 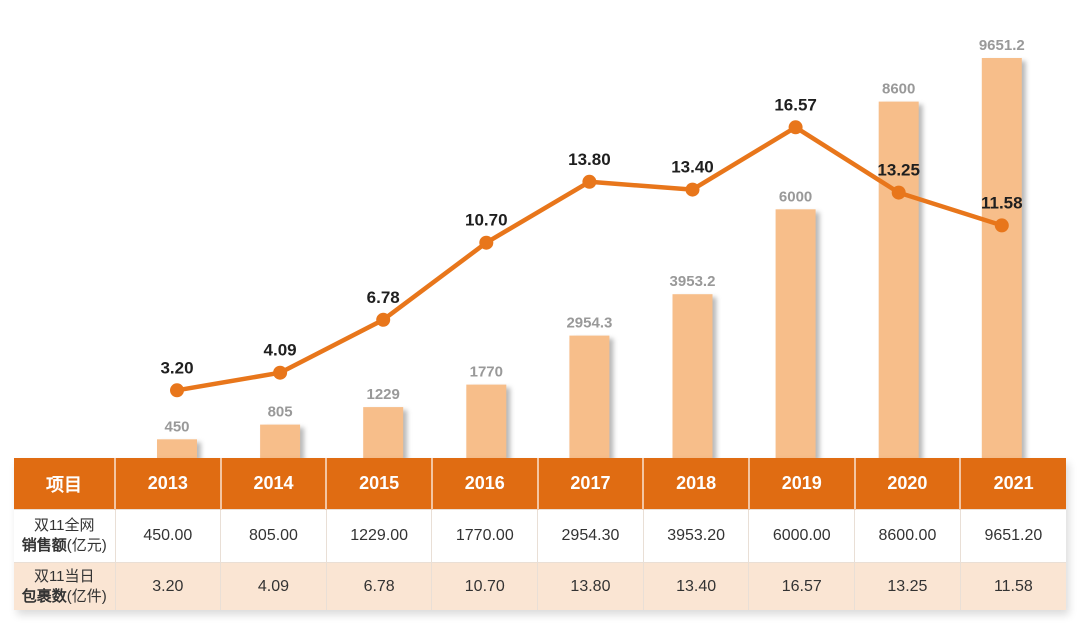 I want to click on table-cell: 8600.00, so click(x=907, y=536).